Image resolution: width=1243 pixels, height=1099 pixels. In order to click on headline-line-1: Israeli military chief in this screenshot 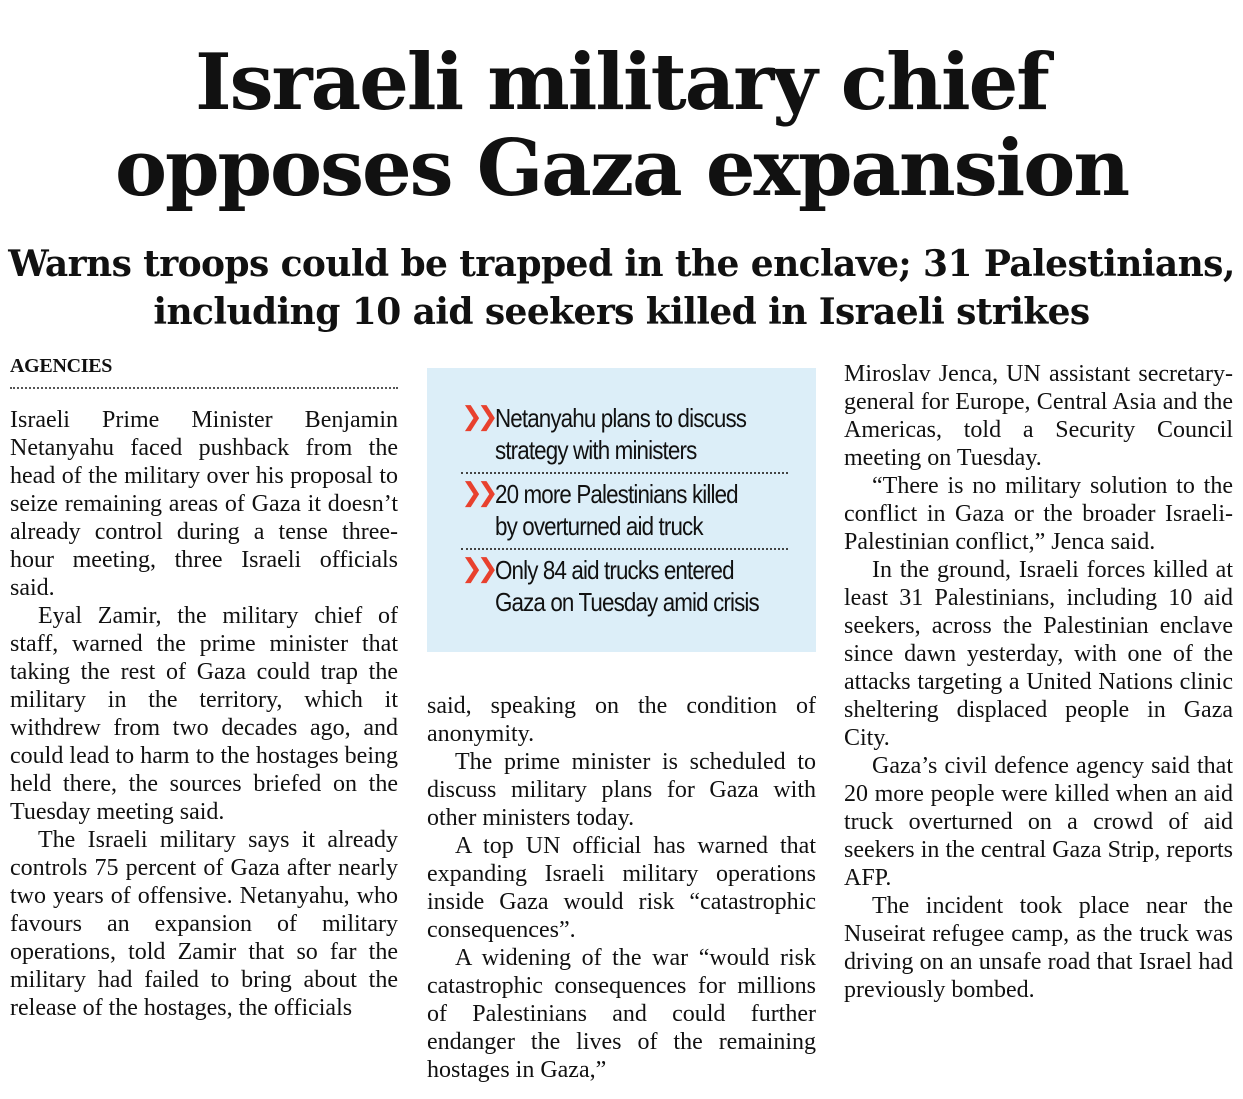, I will do `click(622, 82)`.